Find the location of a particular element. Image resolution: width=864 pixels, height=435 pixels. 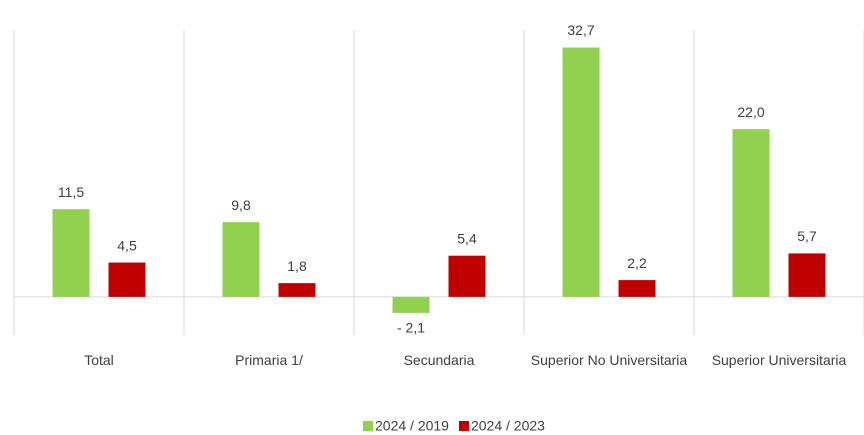

x-tick-label: Total is located at coordinates (99, 360).